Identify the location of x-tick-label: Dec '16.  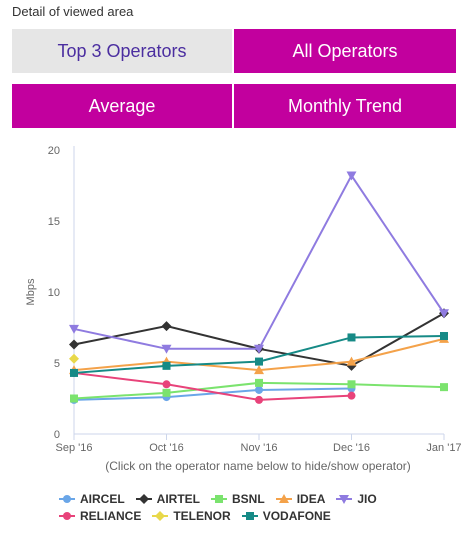
(351, 448).